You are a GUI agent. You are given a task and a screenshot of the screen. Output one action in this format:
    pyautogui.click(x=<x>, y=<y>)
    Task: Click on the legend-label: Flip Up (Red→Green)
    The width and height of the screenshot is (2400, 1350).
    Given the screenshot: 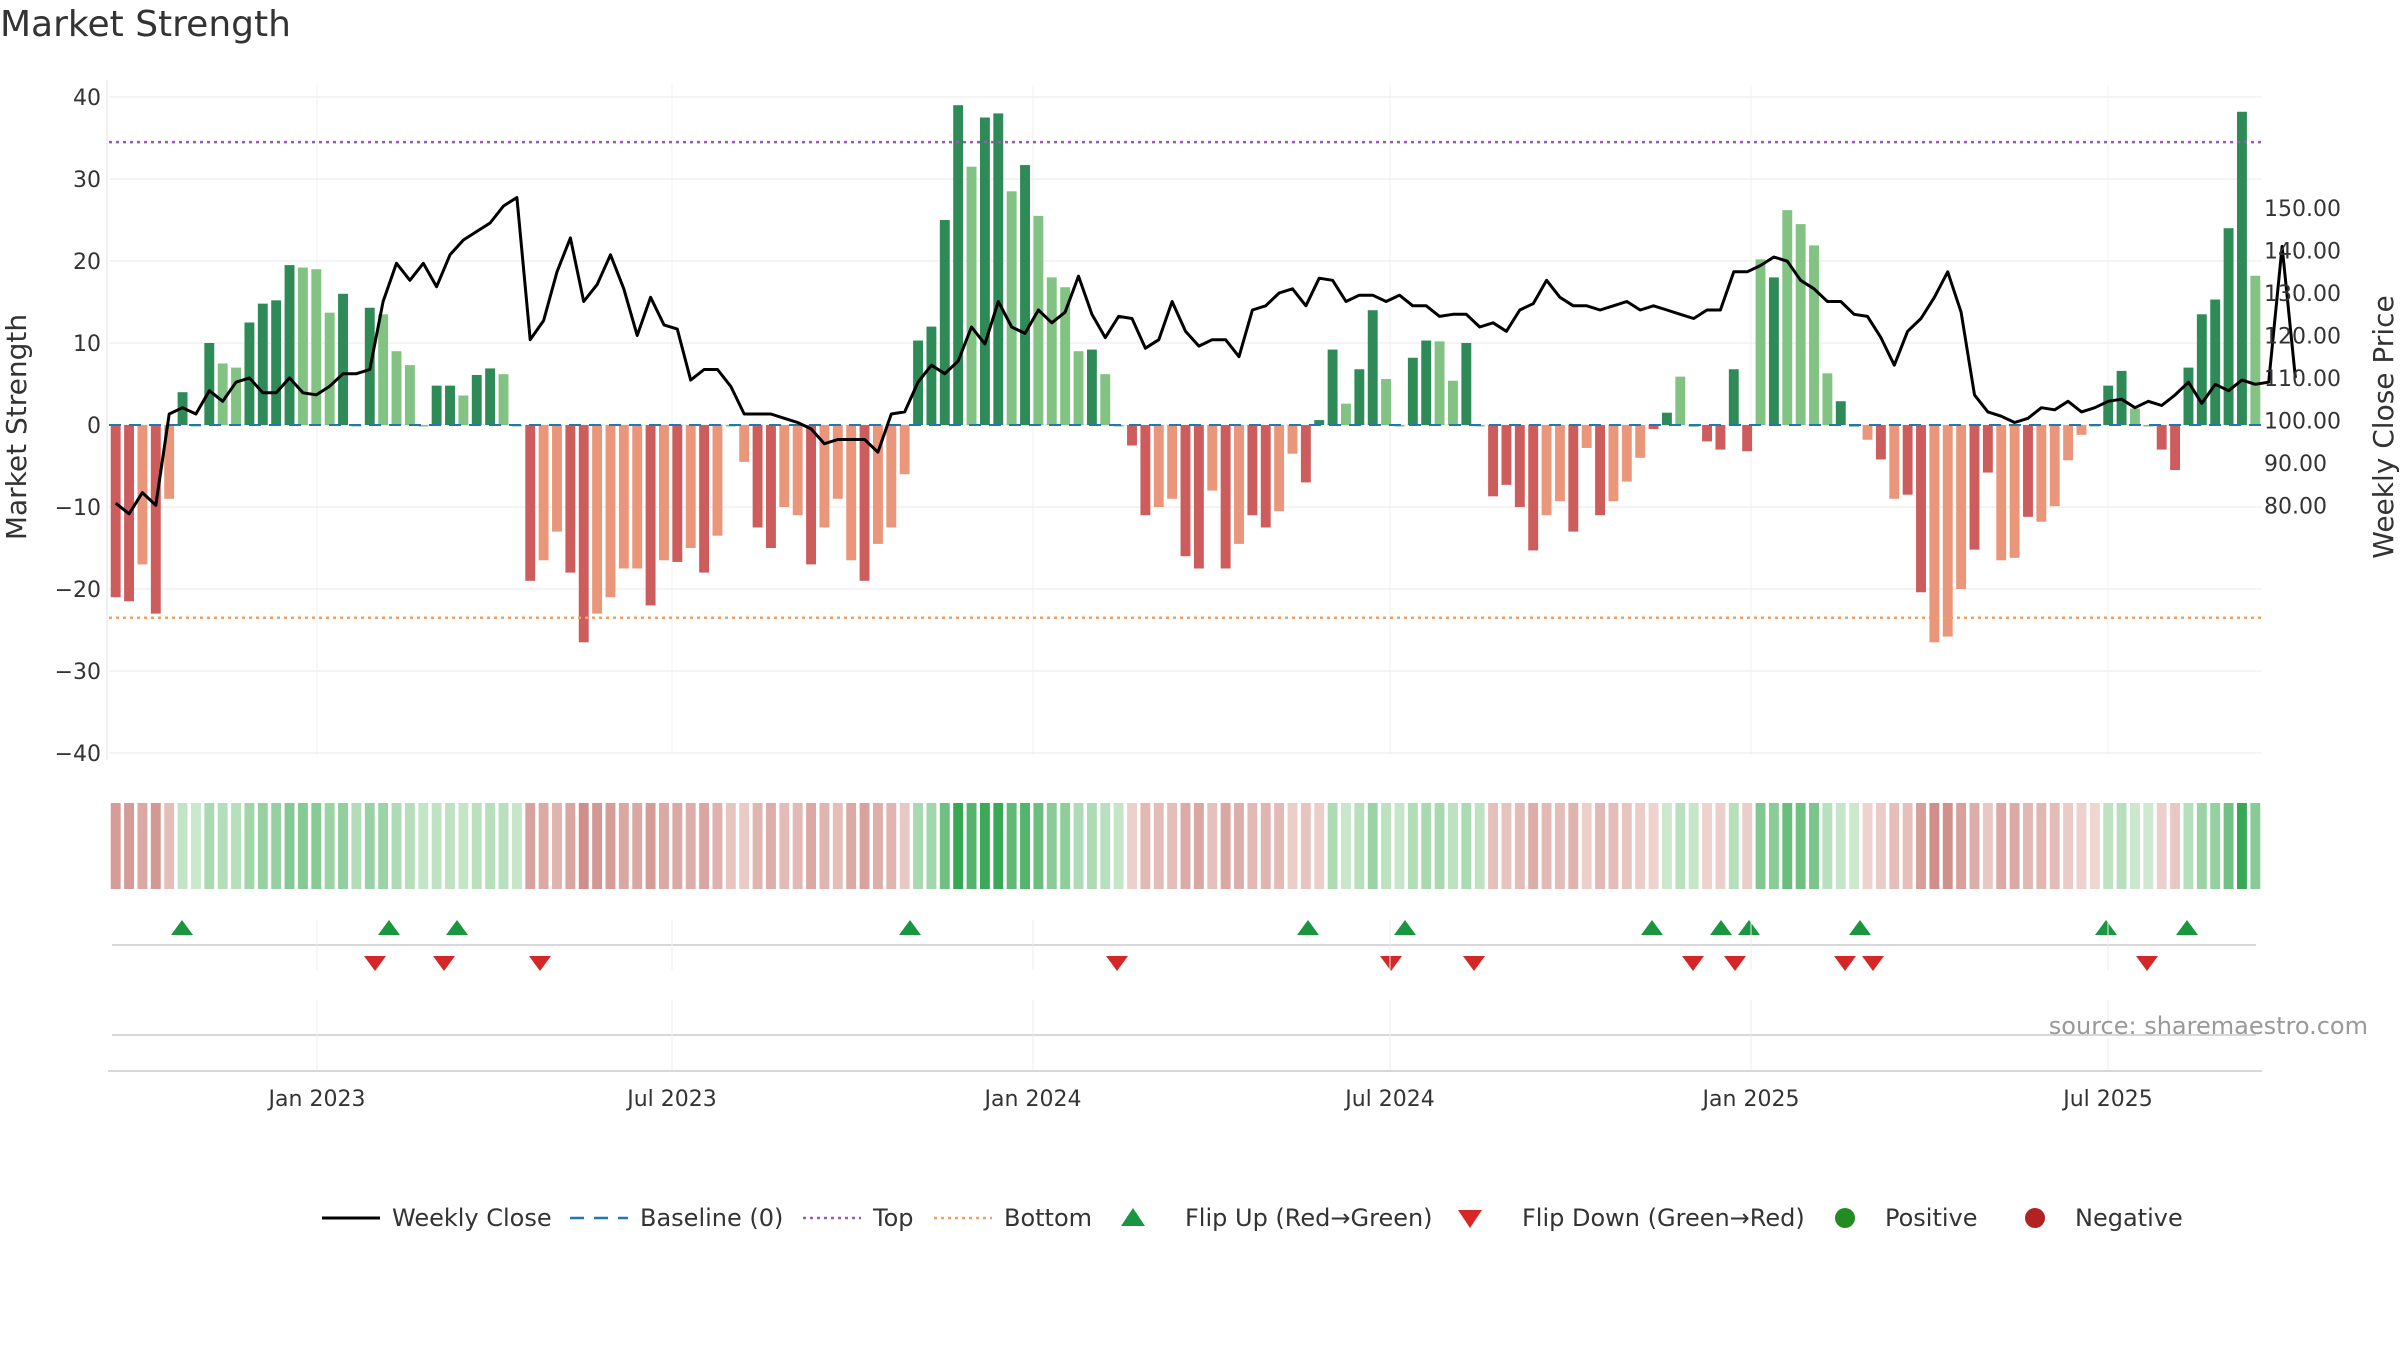 What is the action you would take?
    pyautogui.click(x=1309, y=1218)
    